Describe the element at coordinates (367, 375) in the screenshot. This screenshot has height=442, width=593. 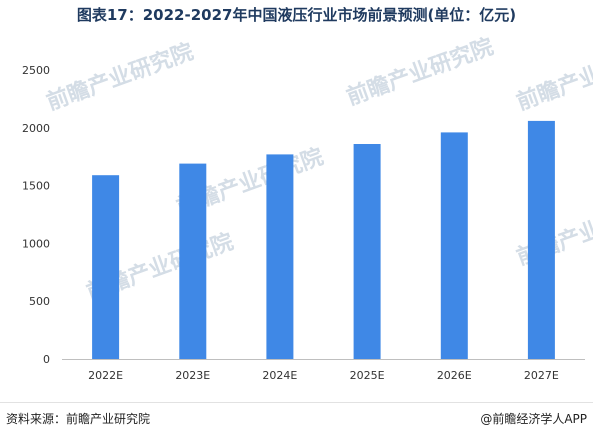
I see `x-tick-label: 2025E` at that location.